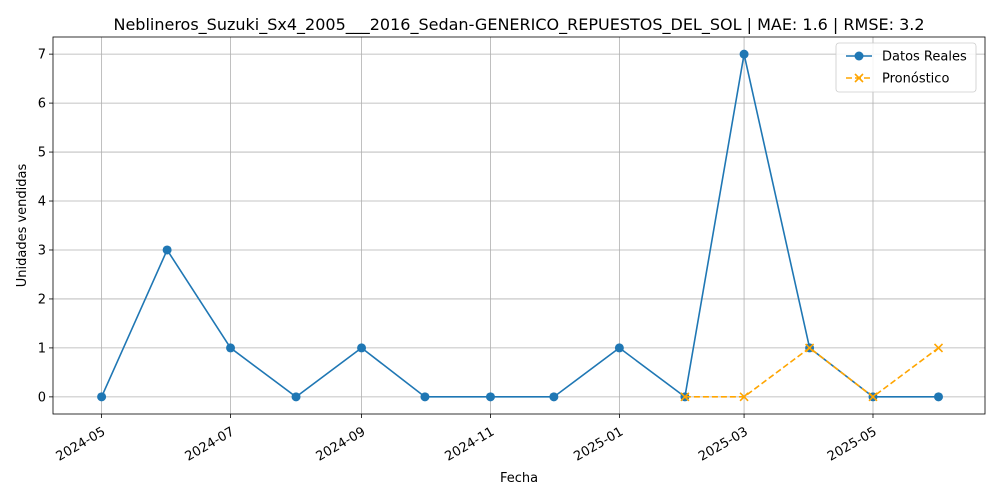 The height and width of the screenshot is (504, 1000). Describe the element at coordinates (852, 444) in the screenshot. I see `x-tick-label: 2025-05` at that location.